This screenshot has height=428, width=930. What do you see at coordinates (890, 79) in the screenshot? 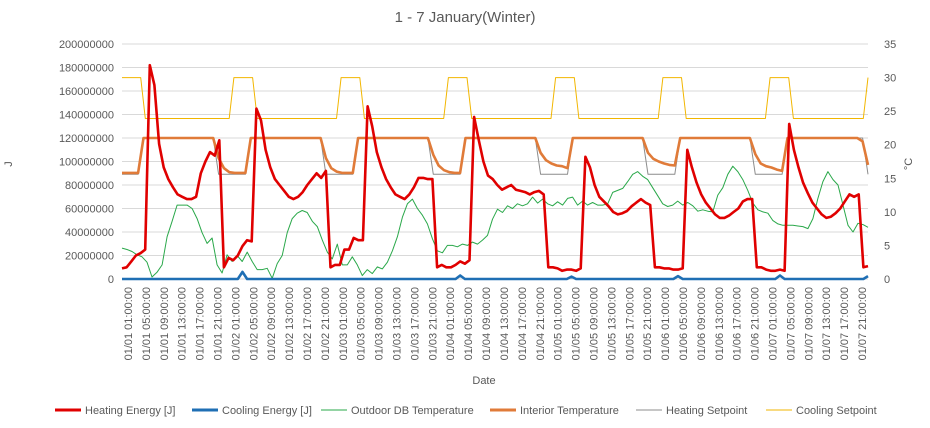
I see `y-right-tick-label: 30` at bounding box center [890, 79].